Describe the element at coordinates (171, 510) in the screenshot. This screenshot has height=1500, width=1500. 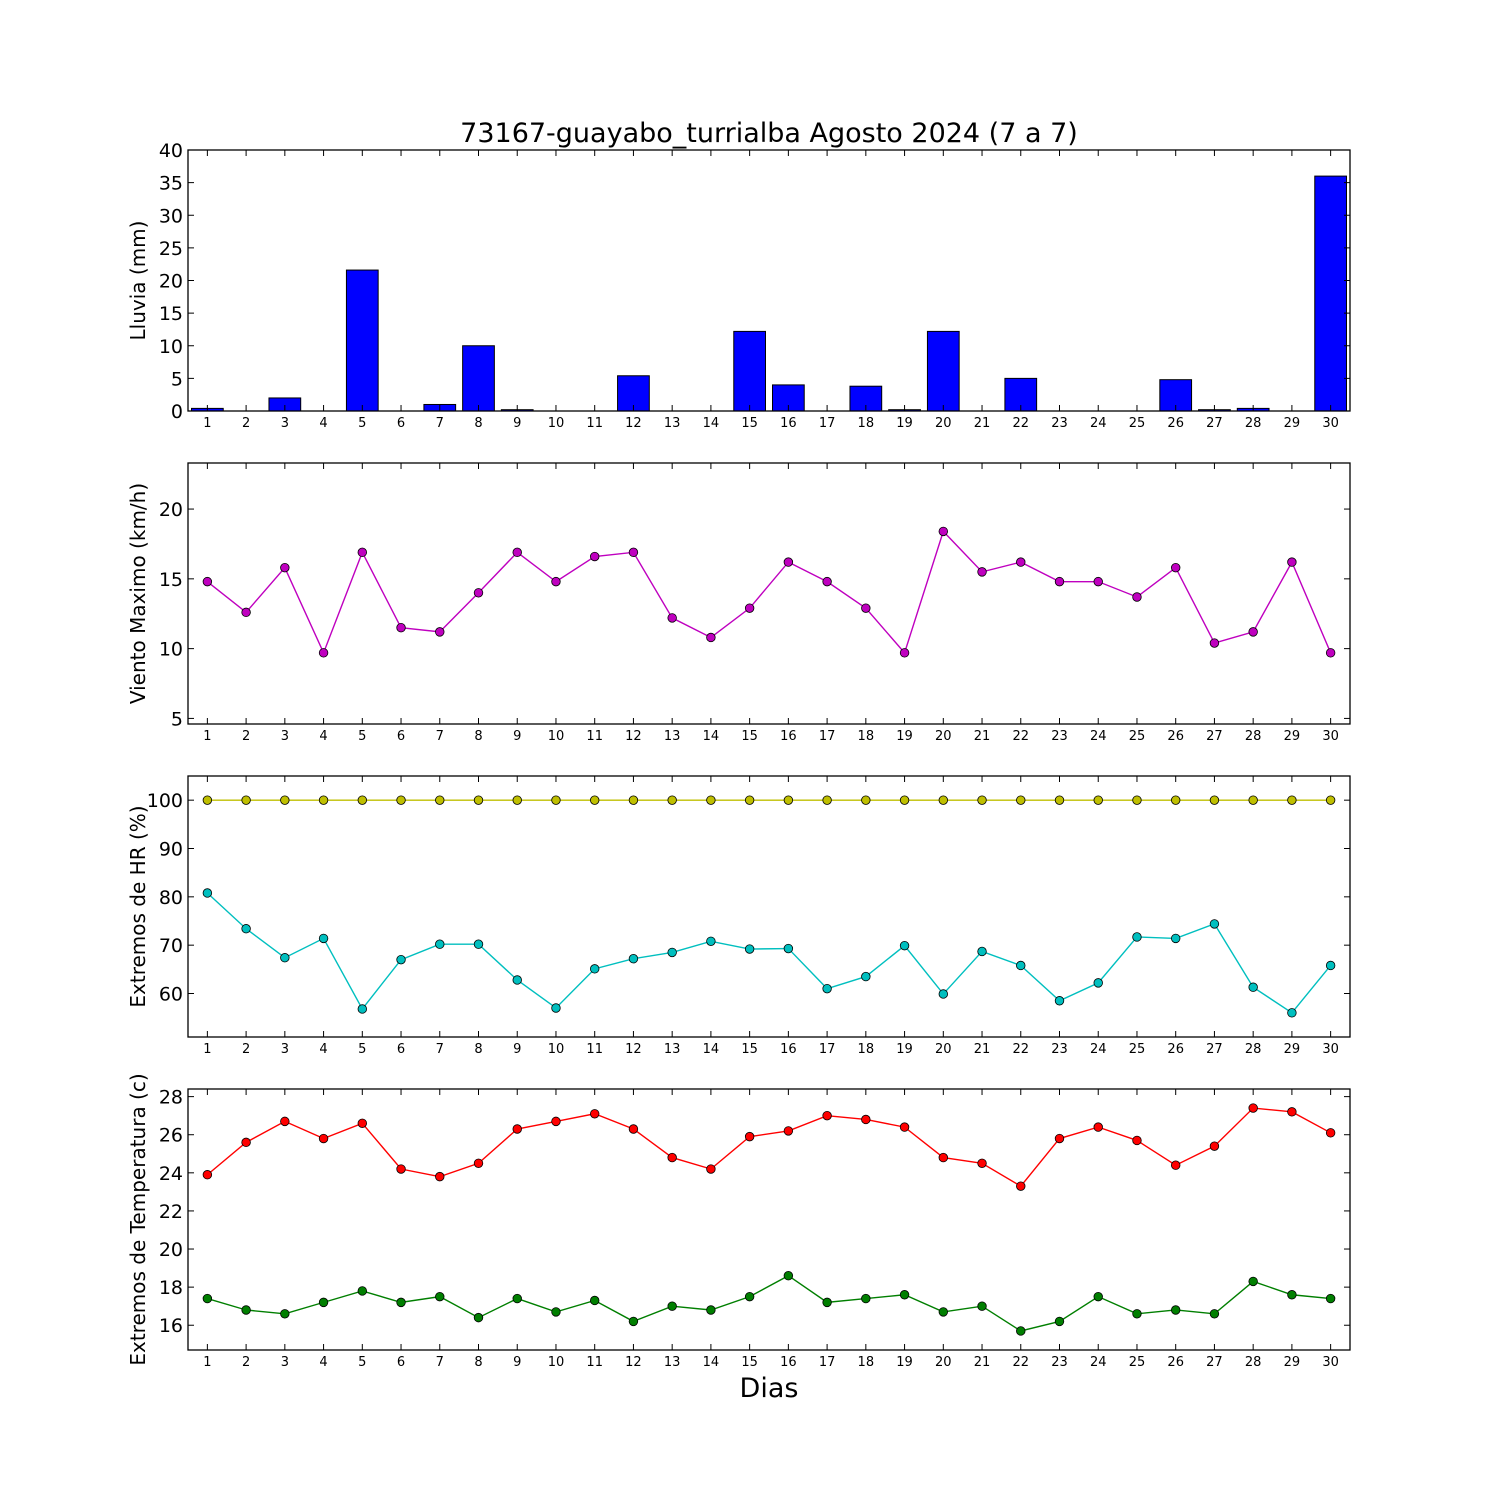
I see `max-wind-ytick-label-20: 20` at that location.